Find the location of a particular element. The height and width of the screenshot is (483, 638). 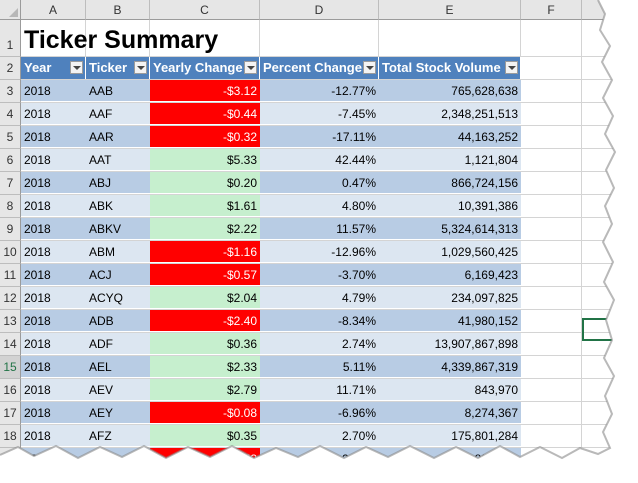

header-year: Year is located at coordinates (53, 68).